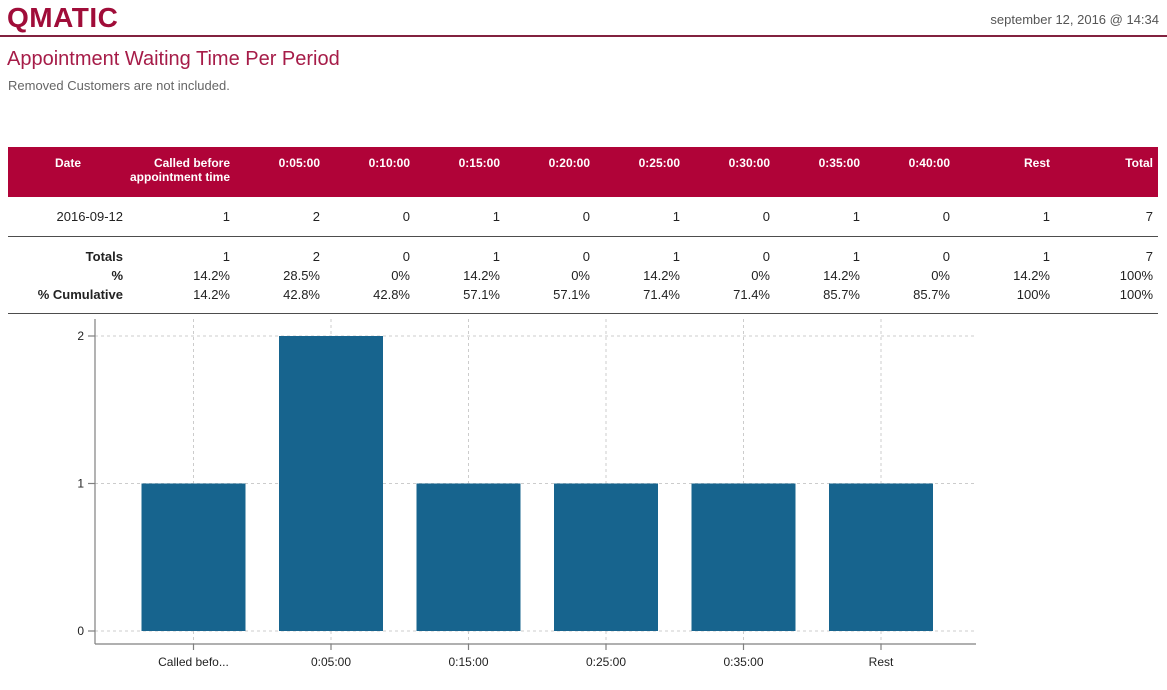 Image resolution: width=1167 pixels, height=690 pixels. What do you see at coordinates (550, 172) in the screenshot?
I see `table-header-cell: 0:20:00` at bounding box center [550, 172].